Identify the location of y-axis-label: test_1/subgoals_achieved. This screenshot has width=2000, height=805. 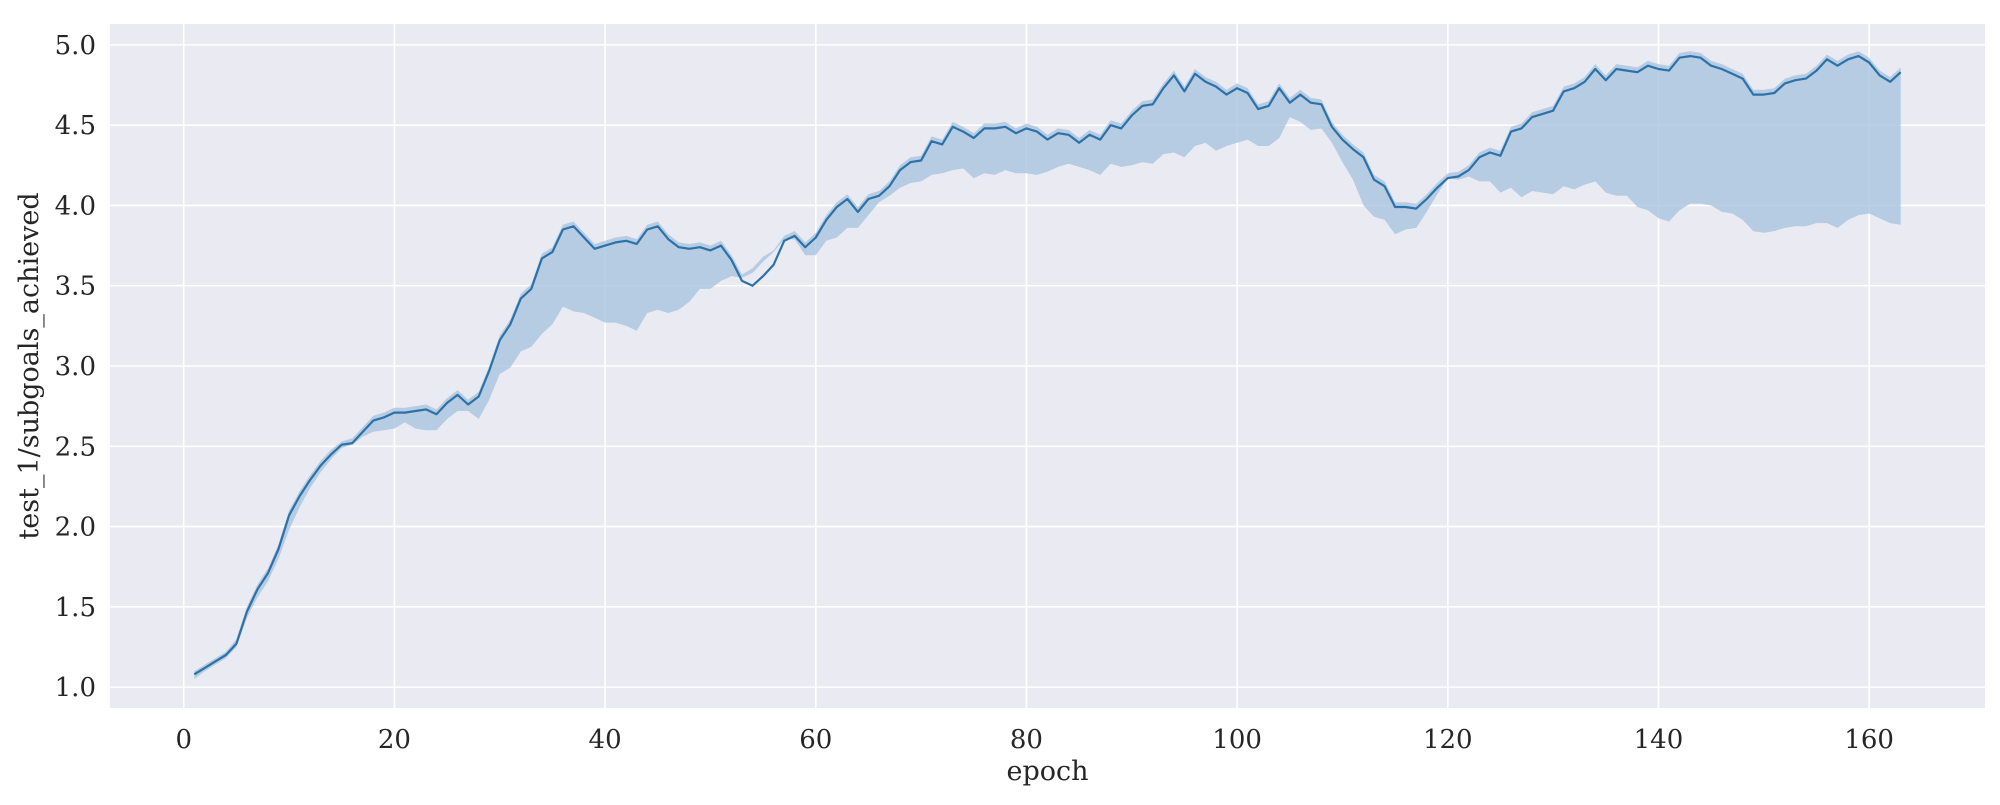
(29, 365).